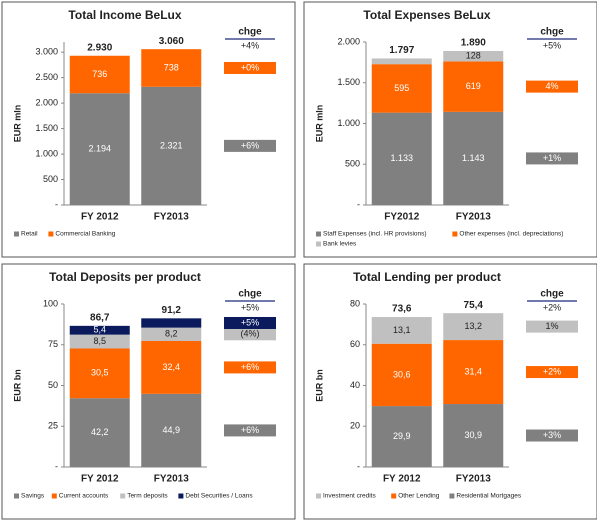 The image size is (597, 521). I want to click on y-tick-label: 3.000, so click(46, 52).